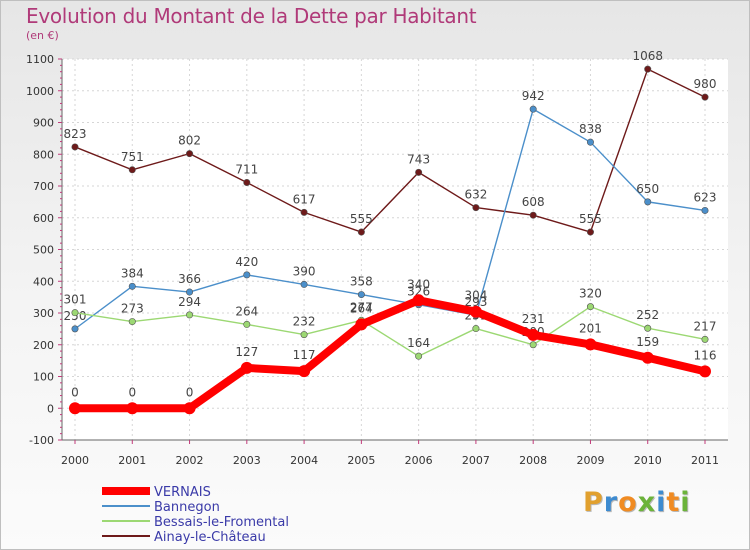 This screenshot has width=750, height=550. What do you see at coordinates (705, 84) in the screenshot?
I see `data-label: 980` at bounding box center [705, 84].